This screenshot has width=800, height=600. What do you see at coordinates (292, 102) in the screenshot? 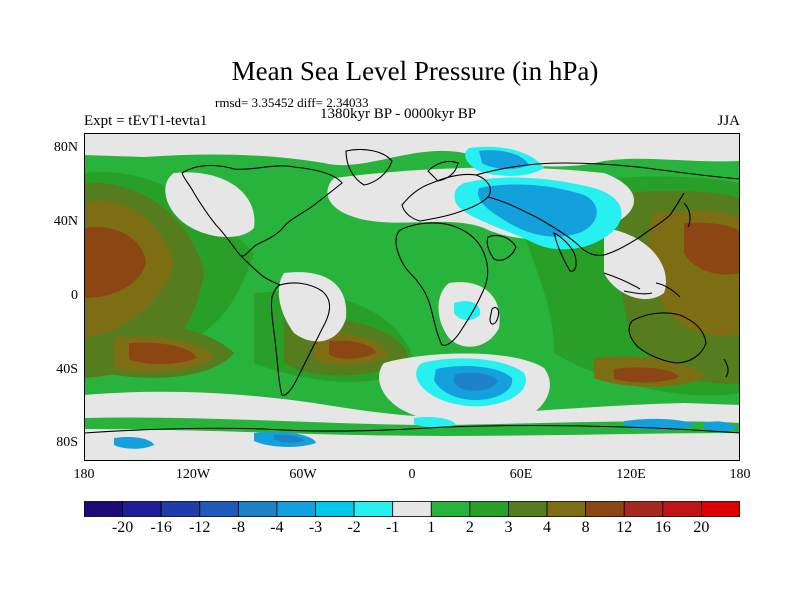
I see `rmsd-diff-stats: rmsd= 3.35452 diff= 2.34033` at bounding box center [292, 102].